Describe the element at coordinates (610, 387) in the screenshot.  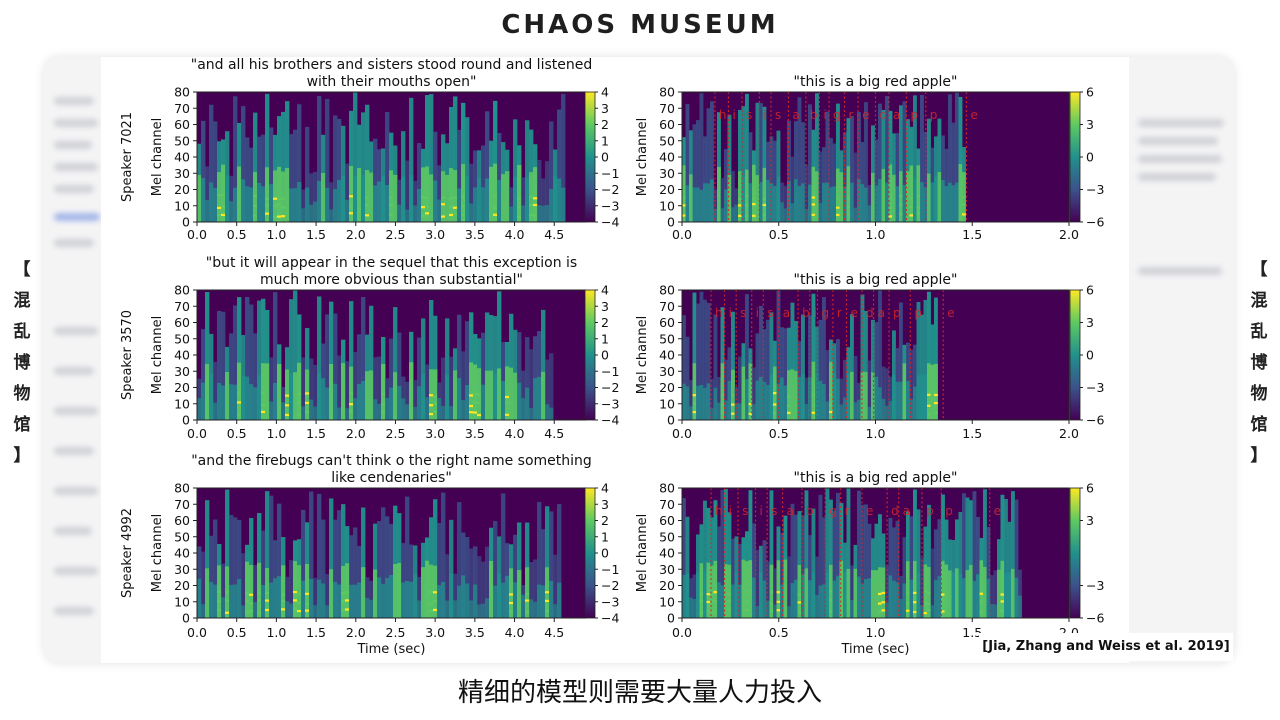
I see `colorbar-tick-label: −2` at that location.